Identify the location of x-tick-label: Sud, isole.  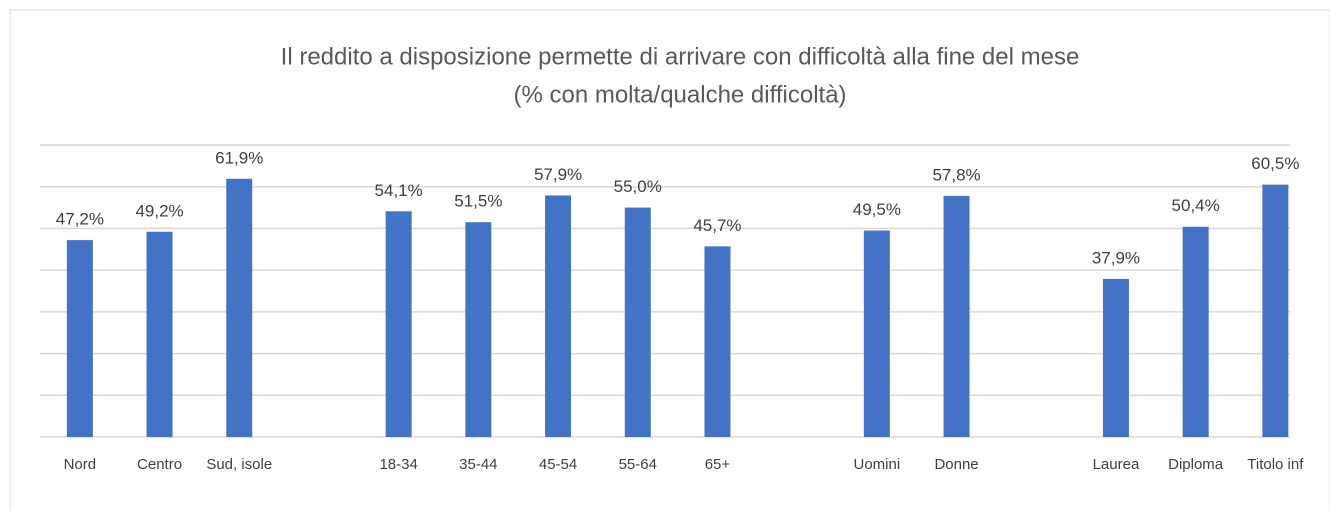
(239, 464).